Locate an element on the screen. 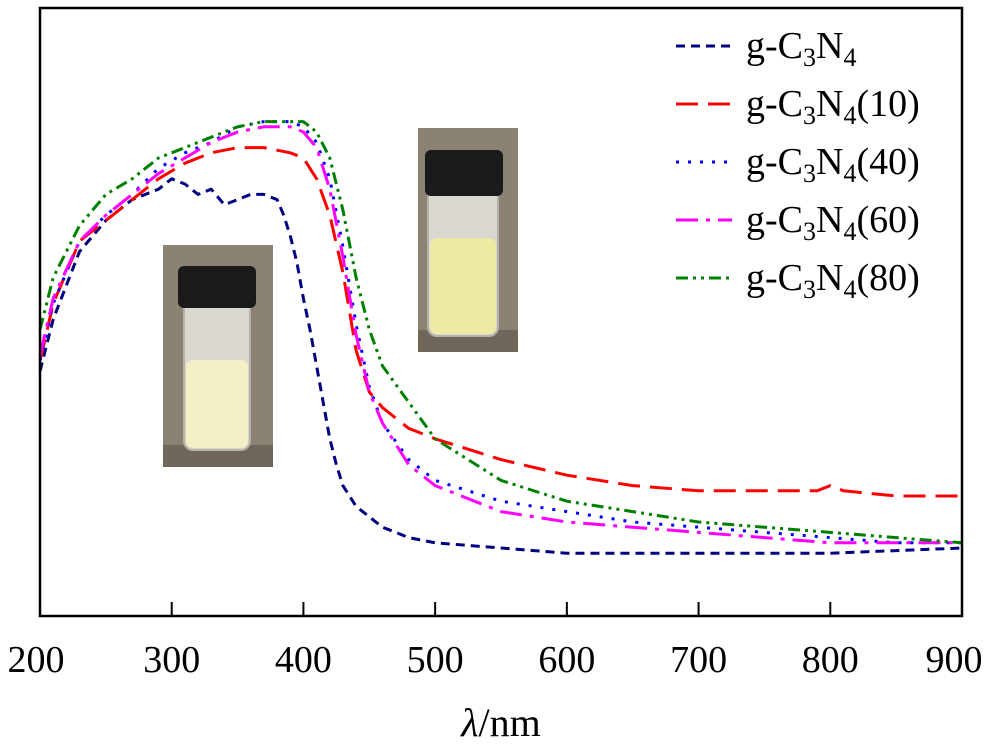 Image resolution: width=1003 pixels, height=749 pixels. x-axis-title: λ/nm is located at coordinates (500, 722).